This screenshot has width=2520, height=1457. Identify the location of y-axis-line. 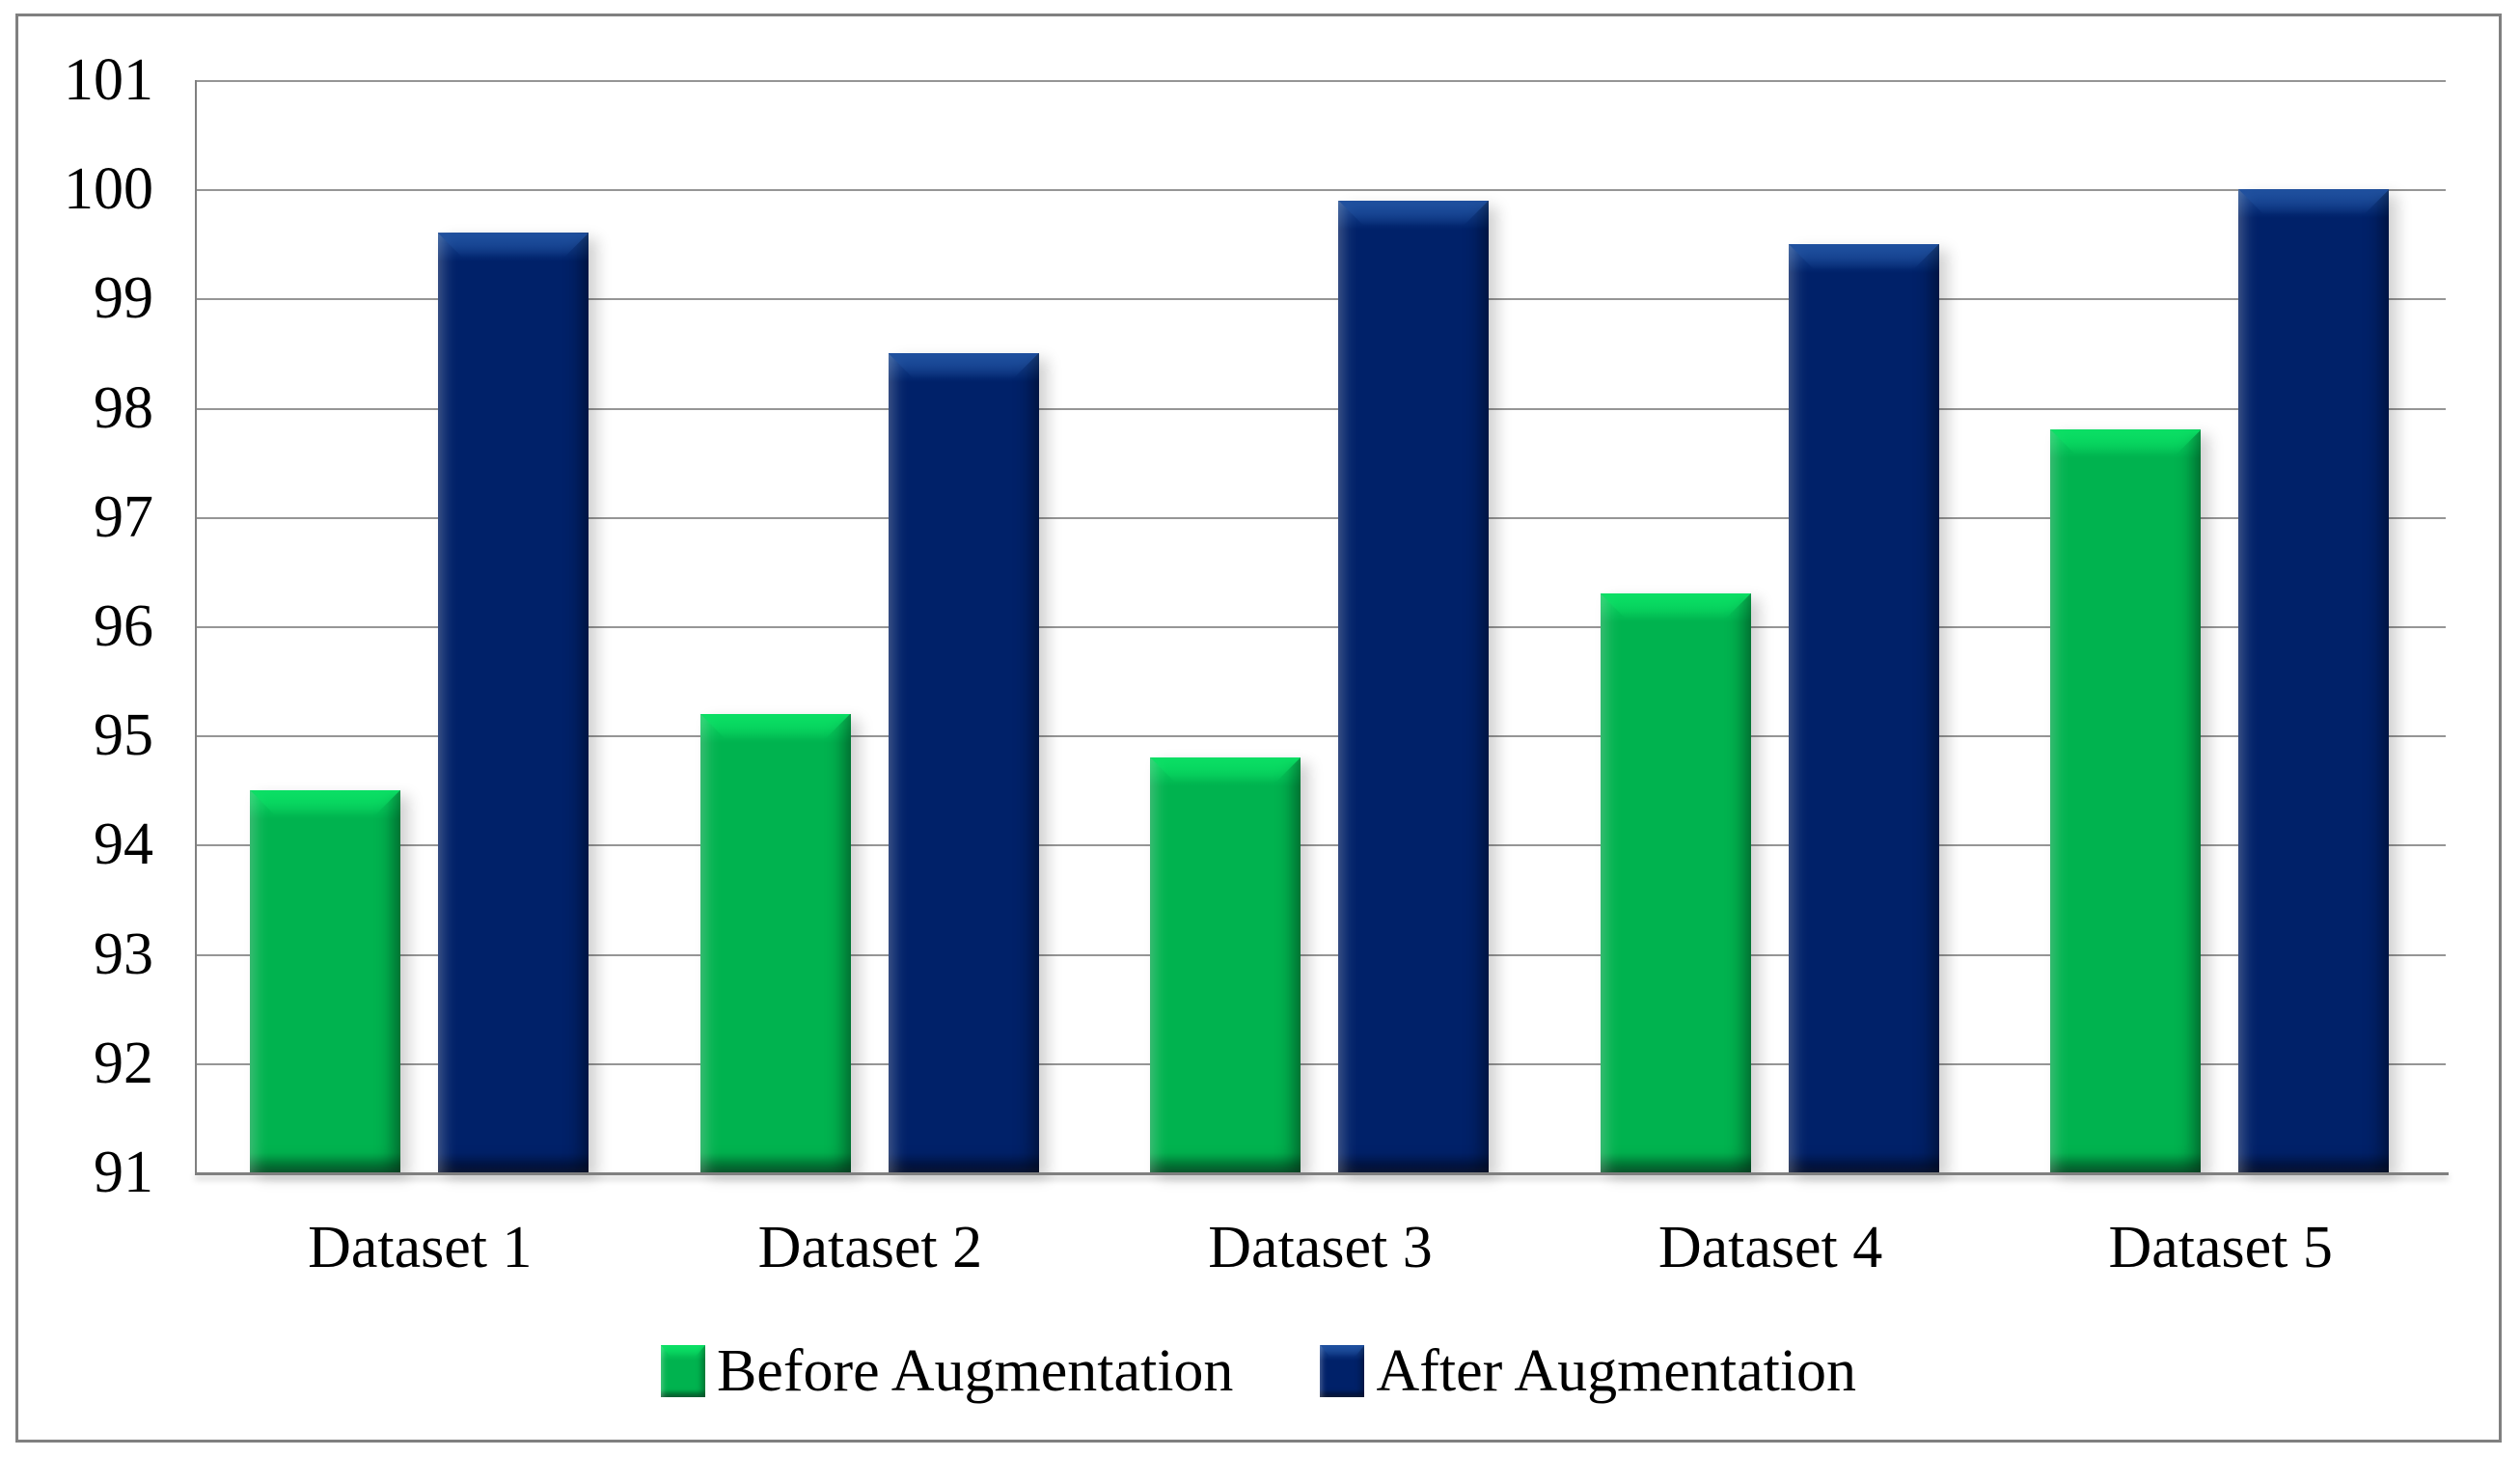
(196, 626).